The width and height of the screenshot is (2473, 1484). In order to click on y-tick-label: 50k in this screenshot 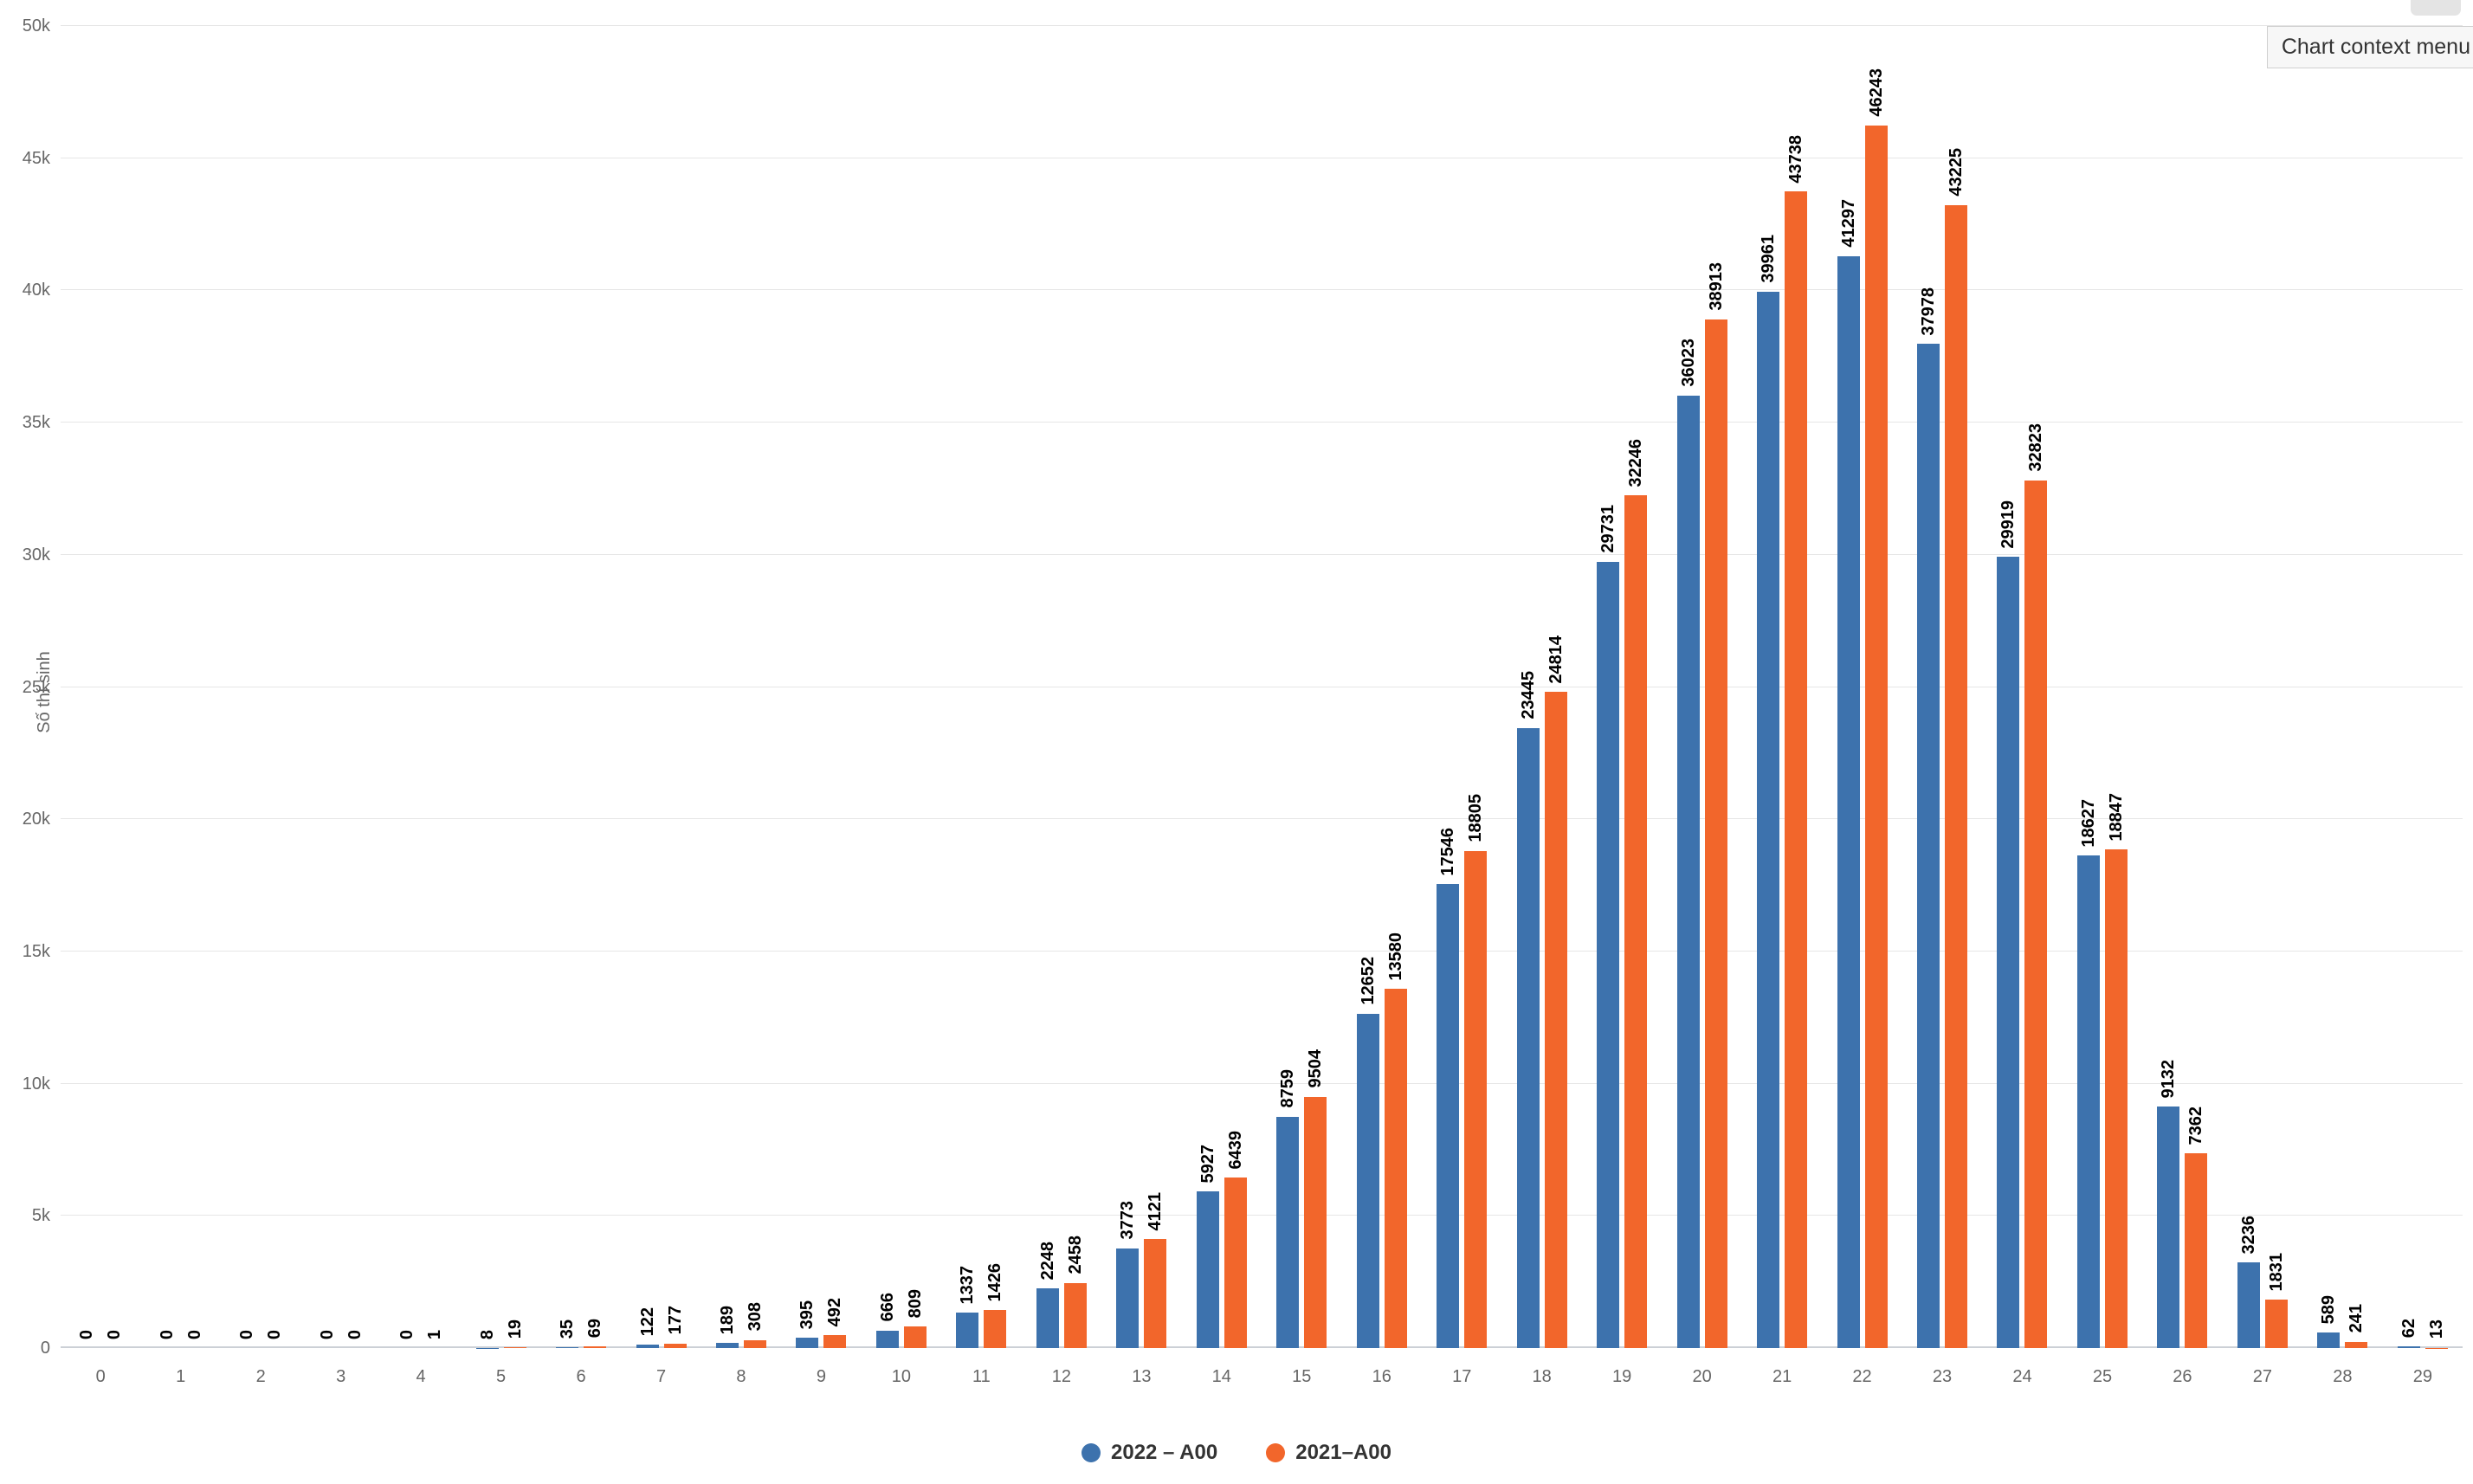, I will do `click(36, 25)`.